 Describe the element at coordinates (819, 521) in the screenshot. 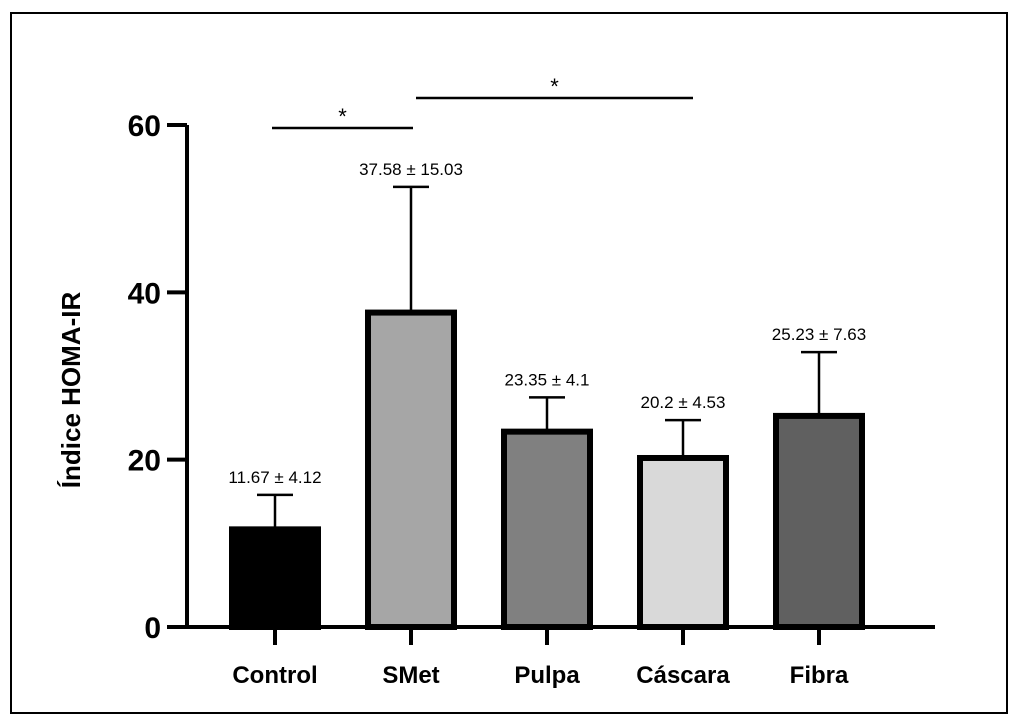

I see `bar-fibra` at that location.